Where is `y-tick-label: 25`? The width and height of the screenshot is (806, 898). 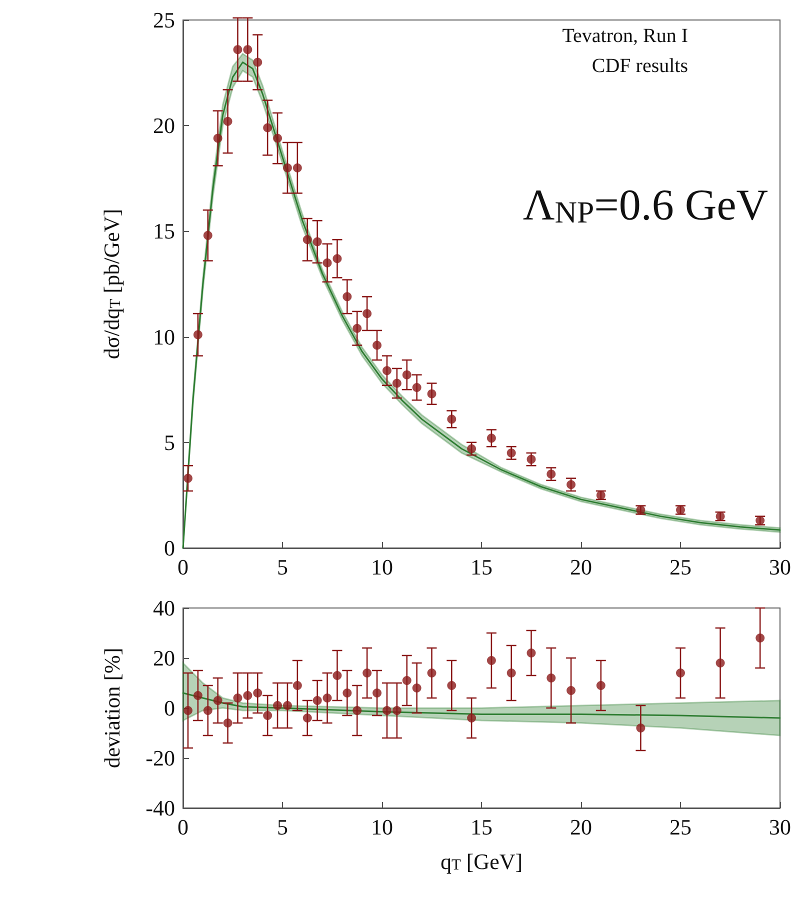 y-tick-label: 25 is located at coordinates (164, 20).